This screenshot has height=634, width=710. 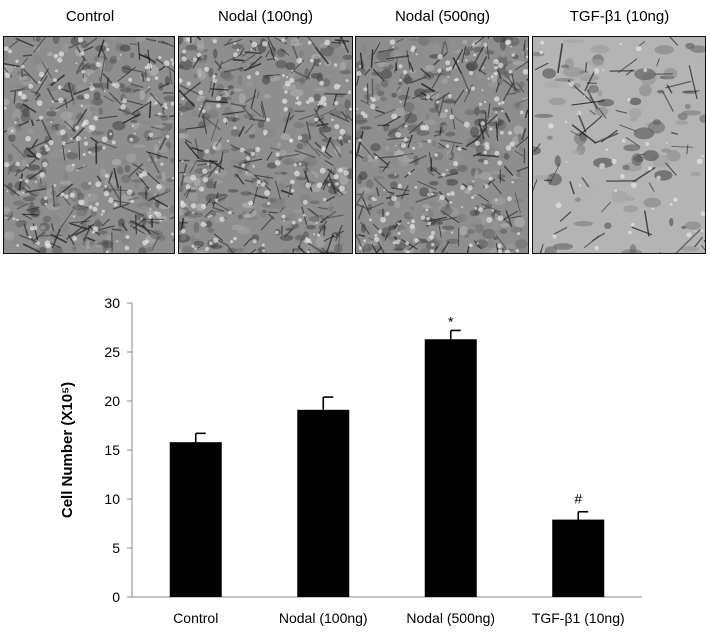 I want to click on y-tick-label: 25, so click(x=112, y=352).